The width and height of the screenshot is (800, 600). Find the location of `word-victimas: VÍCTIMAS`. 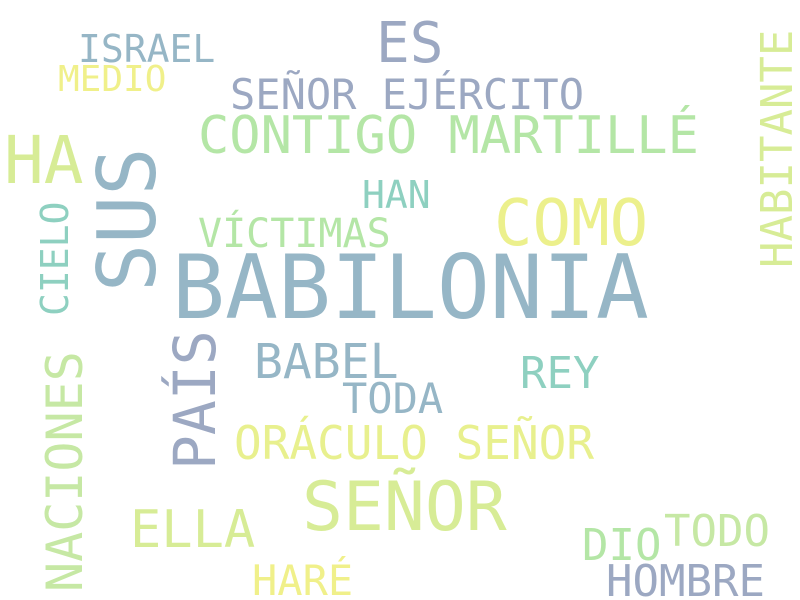

word-victimas: VÍCTIMAS is located at coordinates (294, 234).